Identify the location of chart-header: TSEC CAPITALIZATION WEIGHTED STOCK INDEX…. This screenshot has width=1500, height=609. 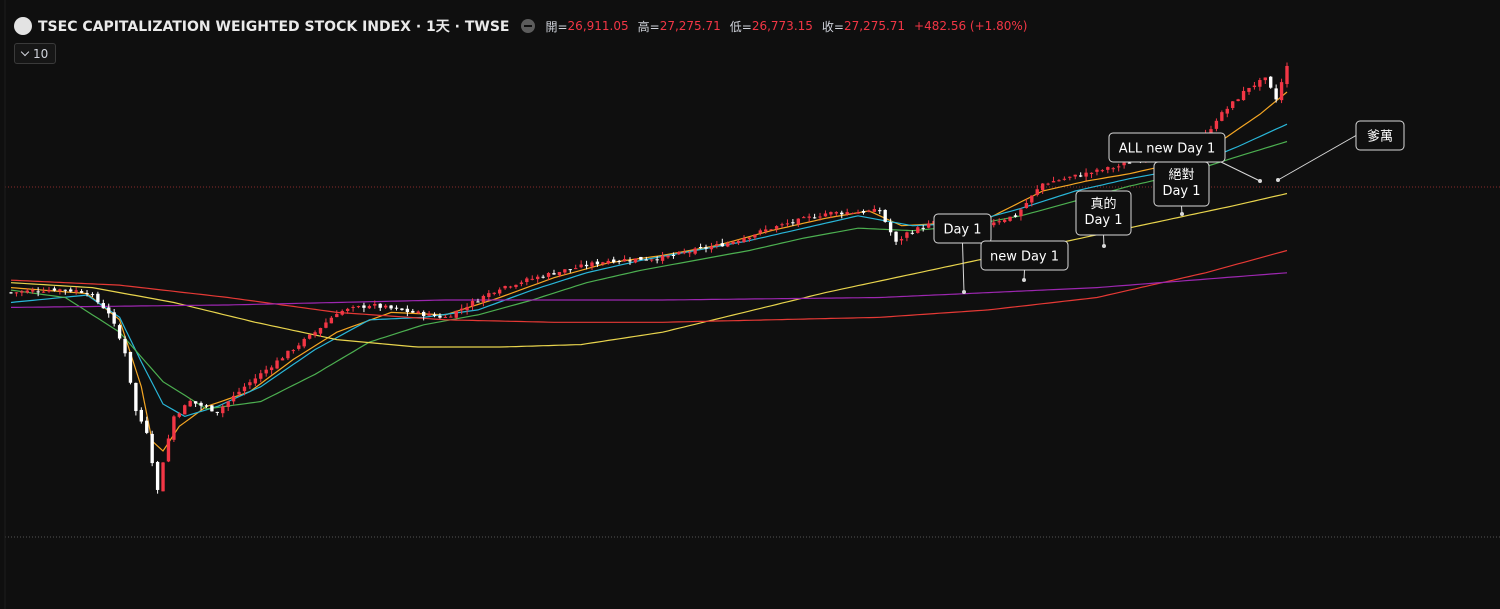
(520, 26).